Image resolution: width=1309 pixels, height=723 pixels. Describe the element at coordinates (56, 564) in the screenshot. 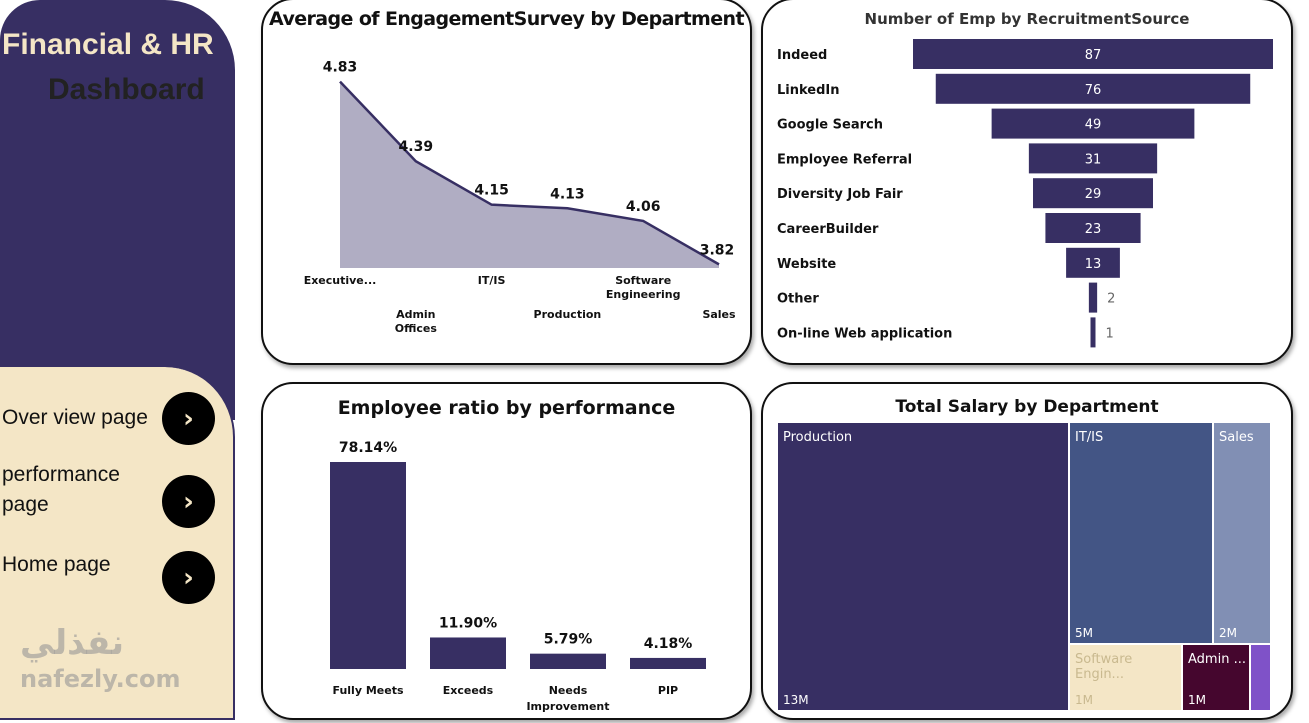

I see `nav-label-home: Home page` at that location.